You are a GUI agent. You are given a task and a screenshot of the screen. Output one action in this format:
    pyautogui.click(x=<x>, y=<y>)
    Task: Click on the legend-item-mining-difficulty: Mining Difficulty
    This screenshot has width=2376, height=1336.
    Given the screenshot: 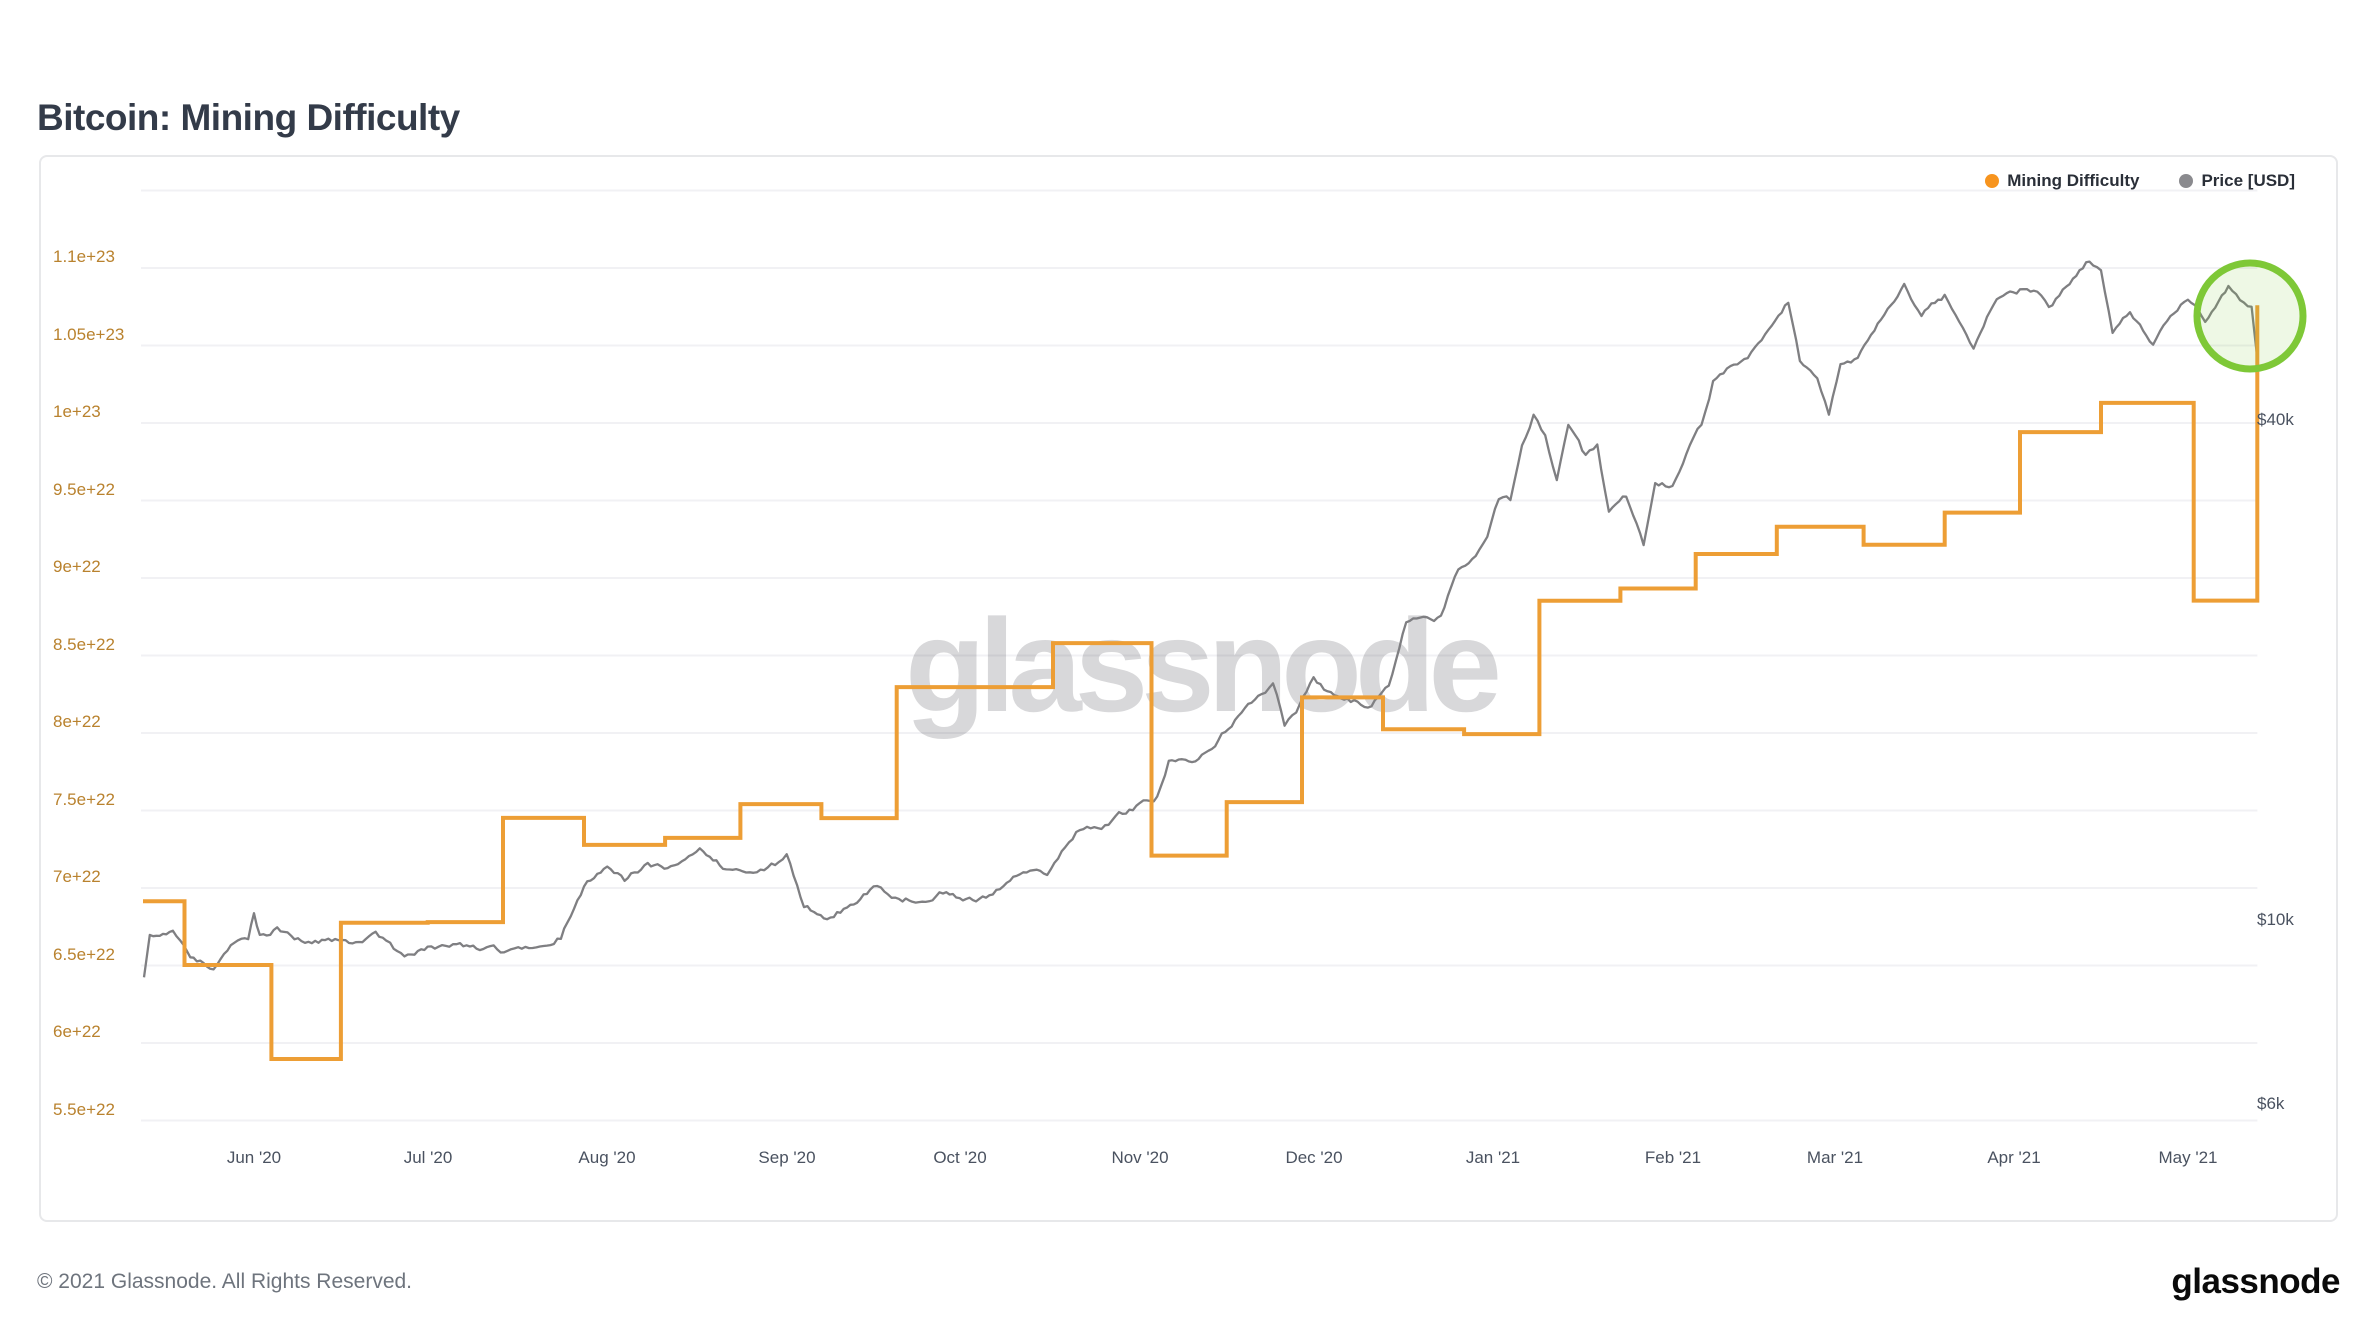 What is the action you would take?
    pyautogui.click(x=2062, y=181)
    